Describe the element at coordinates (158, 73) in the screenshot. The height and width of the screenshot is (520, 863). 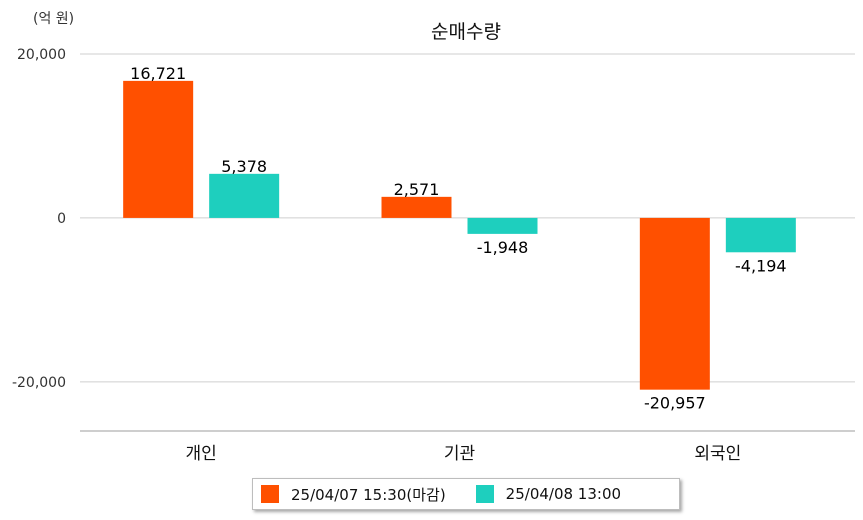
I see `data-label: 16,721` at that location.